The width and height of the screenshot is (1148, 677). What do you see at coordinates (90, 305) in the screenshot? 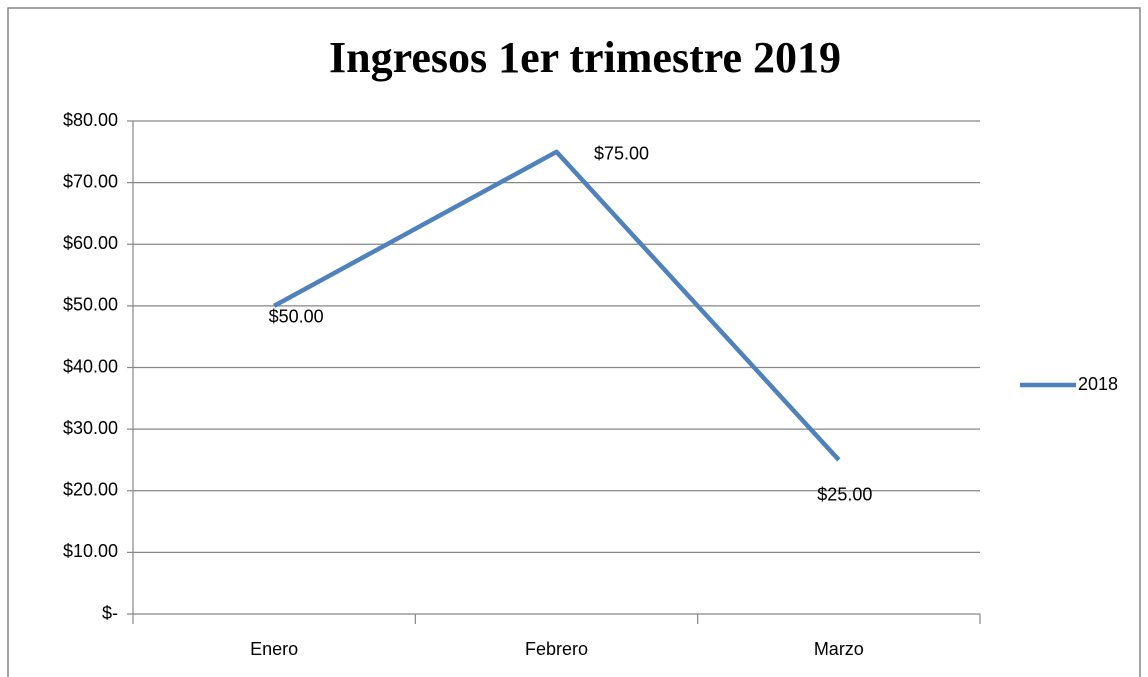
I see `y-tick-label: $50.00` at bounding box center [90, 305].